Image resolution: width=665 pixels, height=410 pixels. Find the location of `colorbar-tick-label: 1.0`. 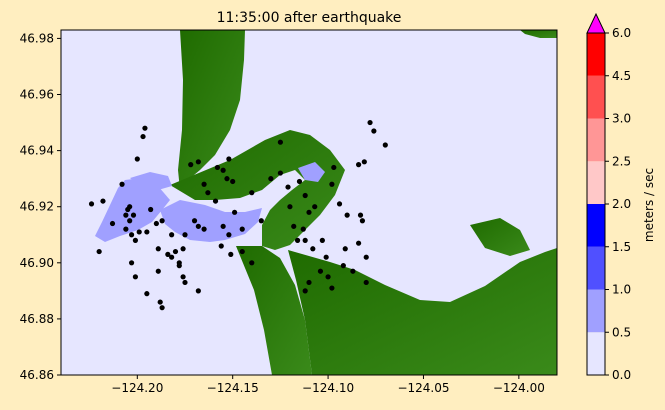

colorbar-tick-label: 1.0 is located at coordinates (621, 290).